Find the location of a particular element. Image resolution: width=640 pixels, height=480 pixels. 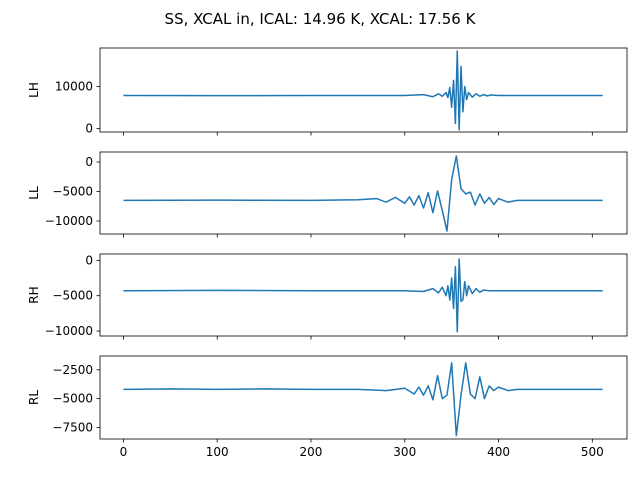

y-axis-label: LL is located at coordinates (34, 193).